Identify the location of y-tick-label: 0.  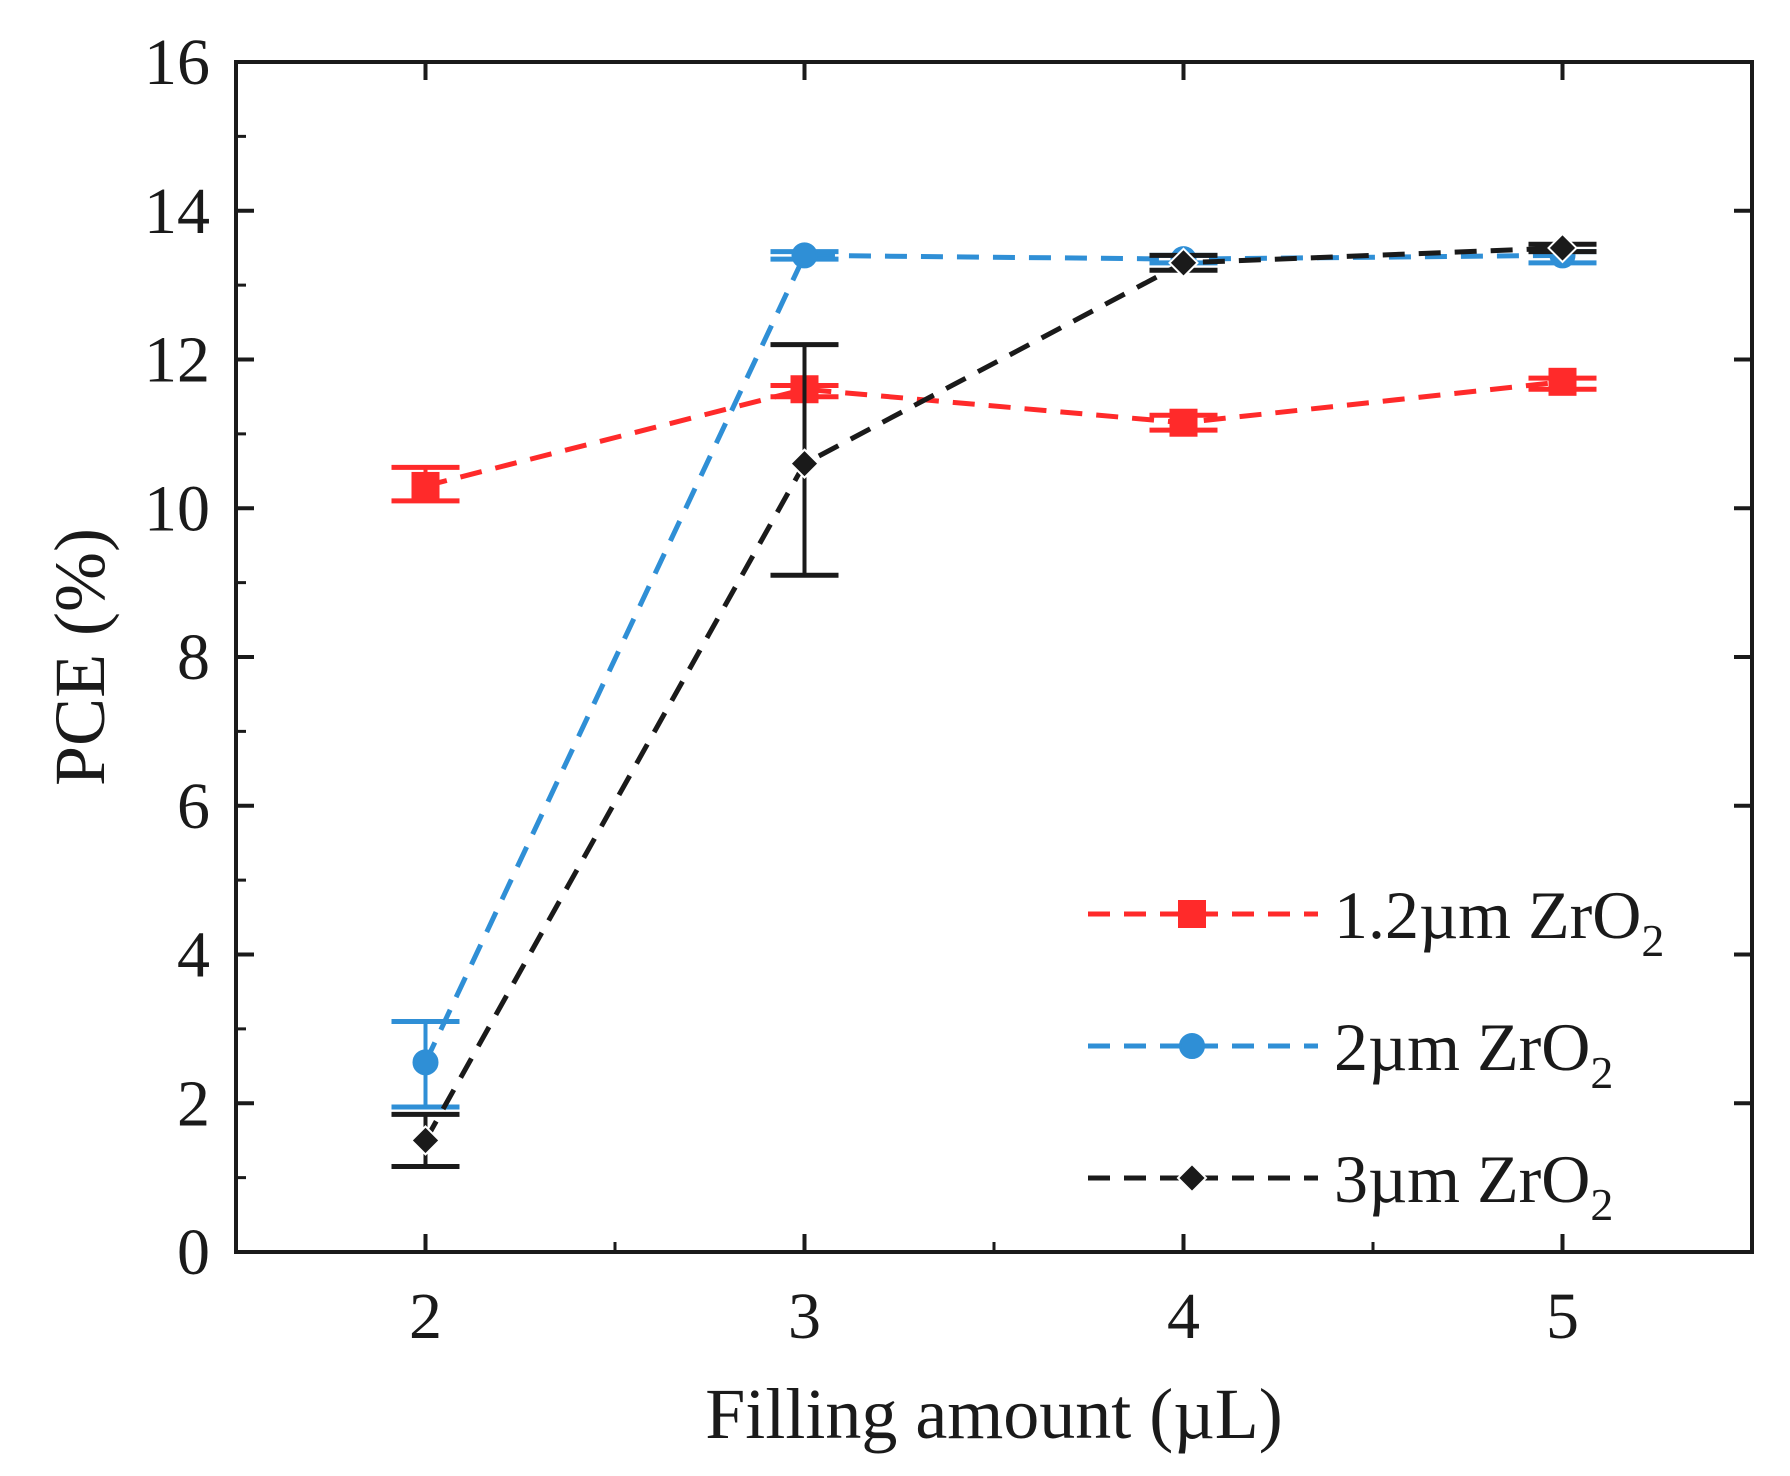
(193, 1252).